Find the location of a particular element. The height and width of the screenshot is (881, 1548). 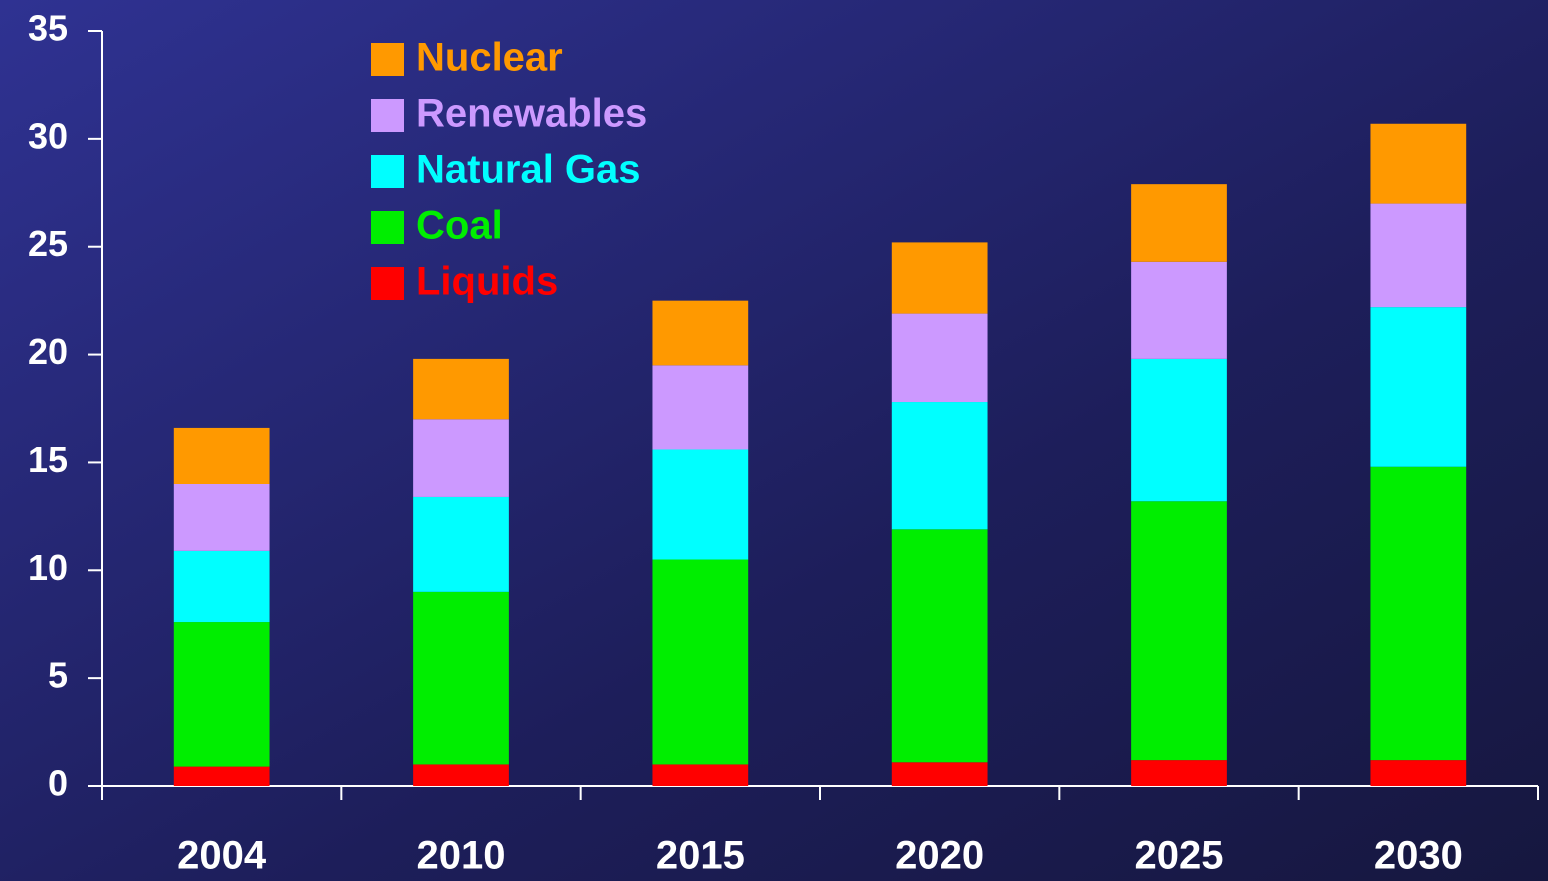

x-tick-label: 2025 is located at coordinates (1179, 856).